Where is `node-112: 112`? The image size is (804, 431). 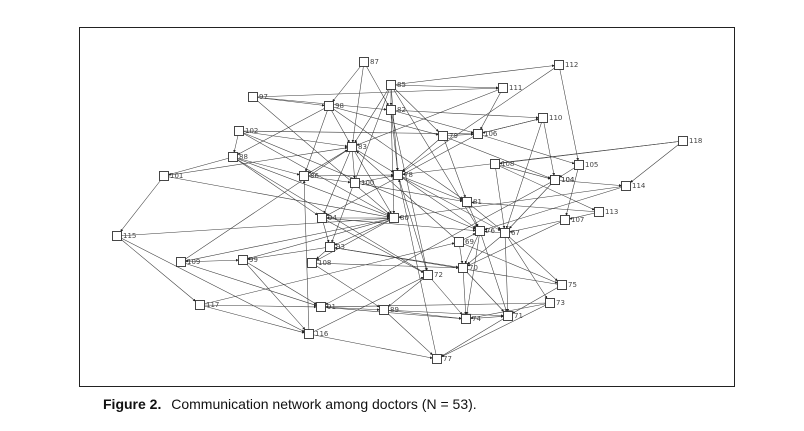 node-112: 112 is located at coordinates (566, 65).